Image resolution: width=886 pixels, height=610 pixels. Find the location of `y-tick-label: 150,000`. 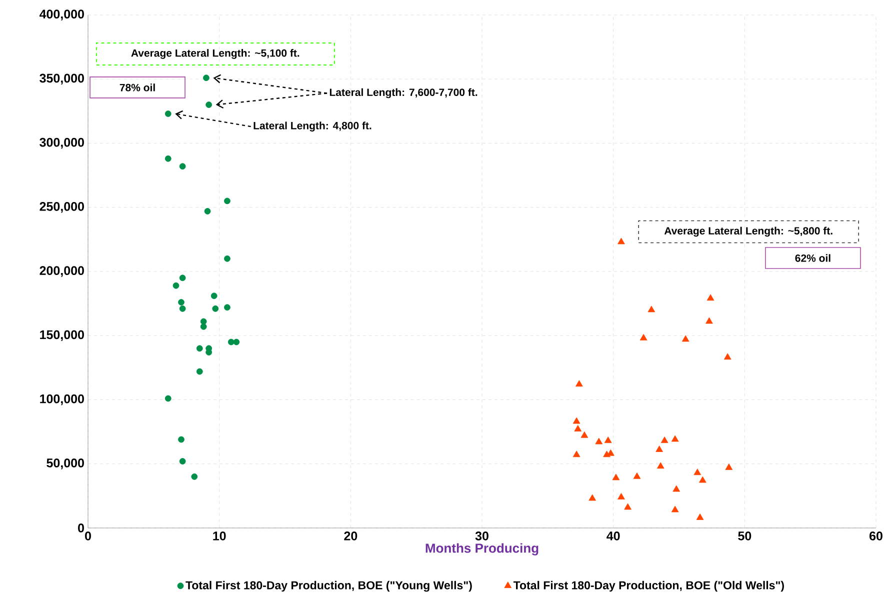

y-tick-label: 150,000 is located at coordinates (62, 335).